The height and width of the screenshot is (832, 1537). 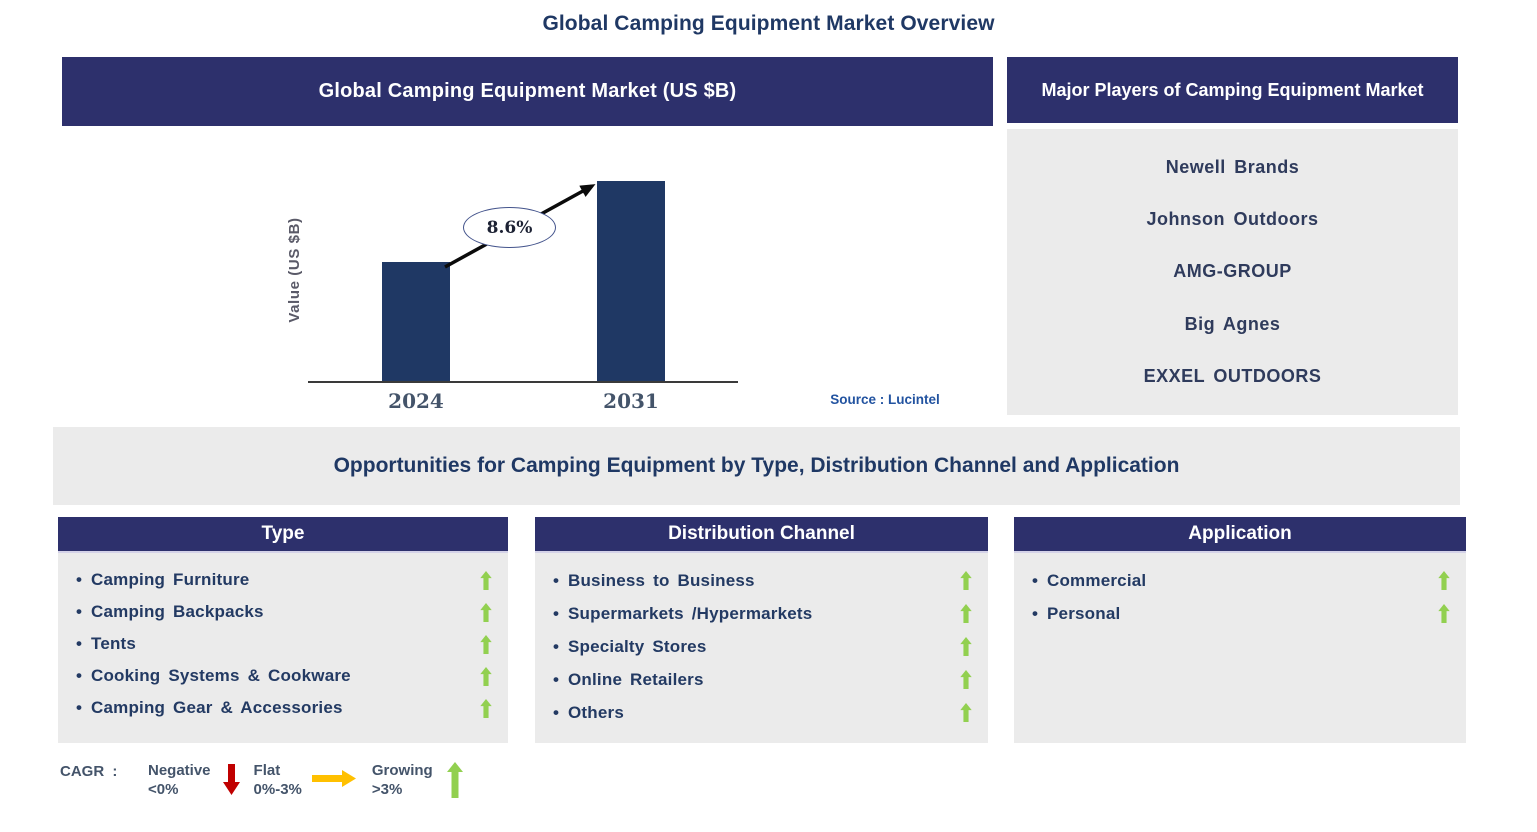 What do you see at coordinates (284, 612) in the screenshot?
I see `list-item: • Camping Backpacks` at bounding box center [284, 612].